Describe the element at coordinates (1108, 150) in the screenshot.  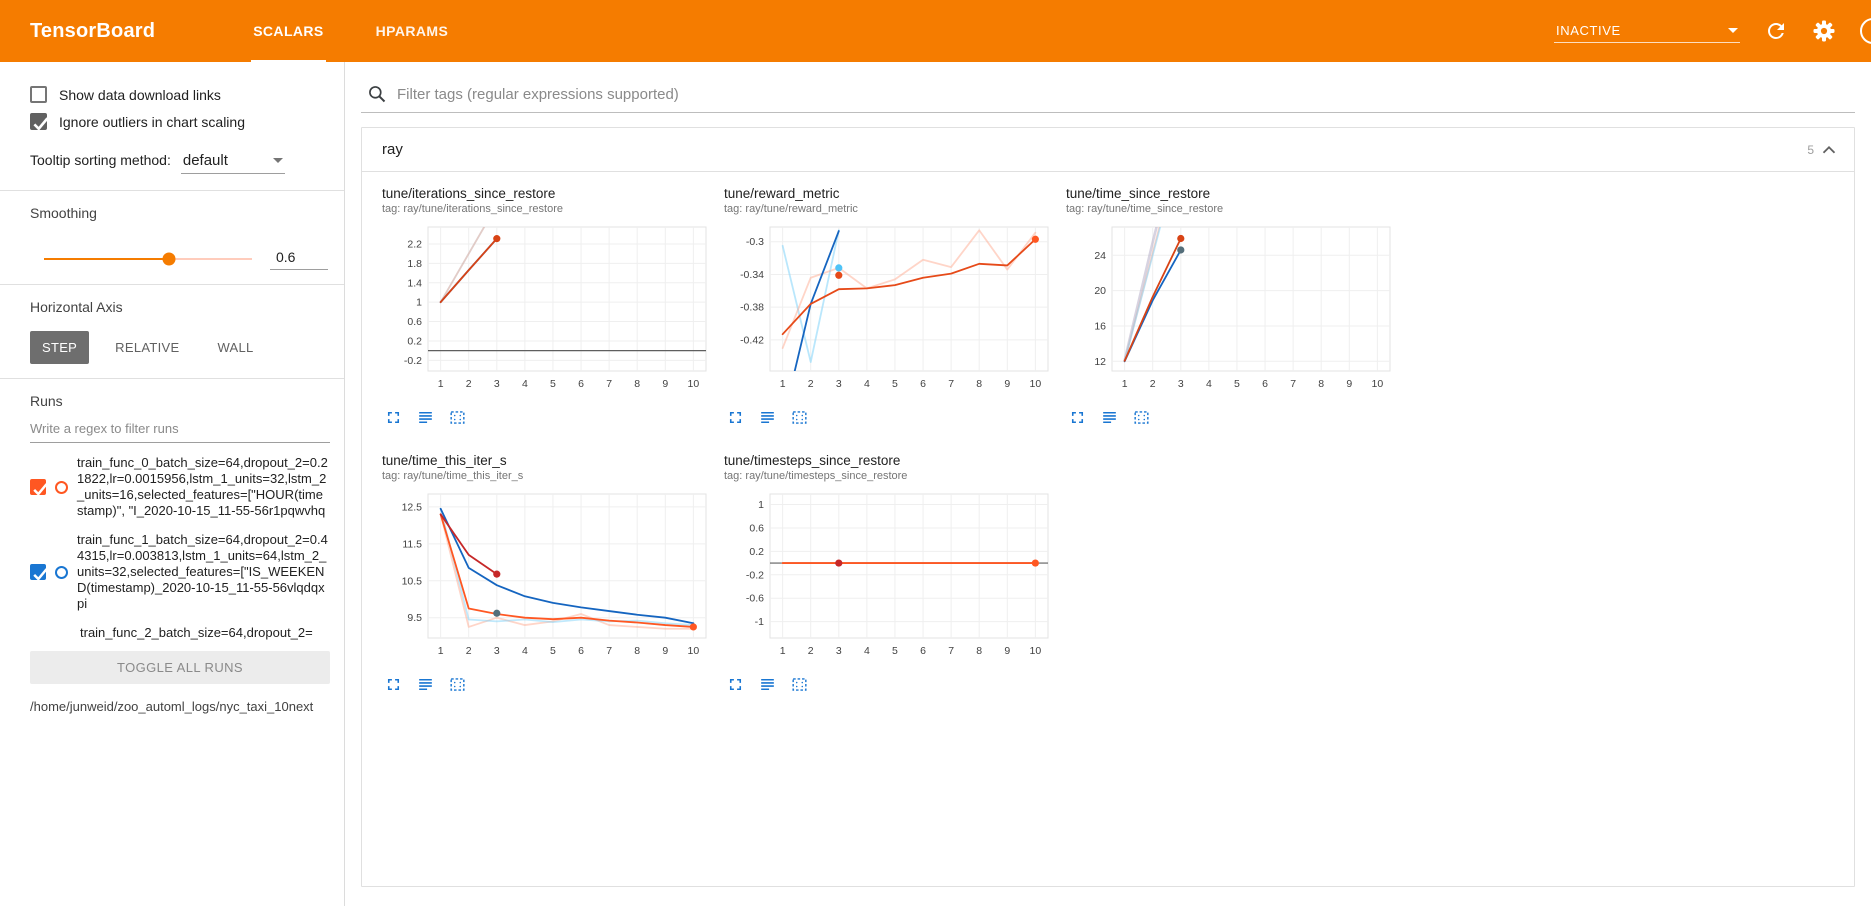
I see `tag-group-header: ray 5` at that location.